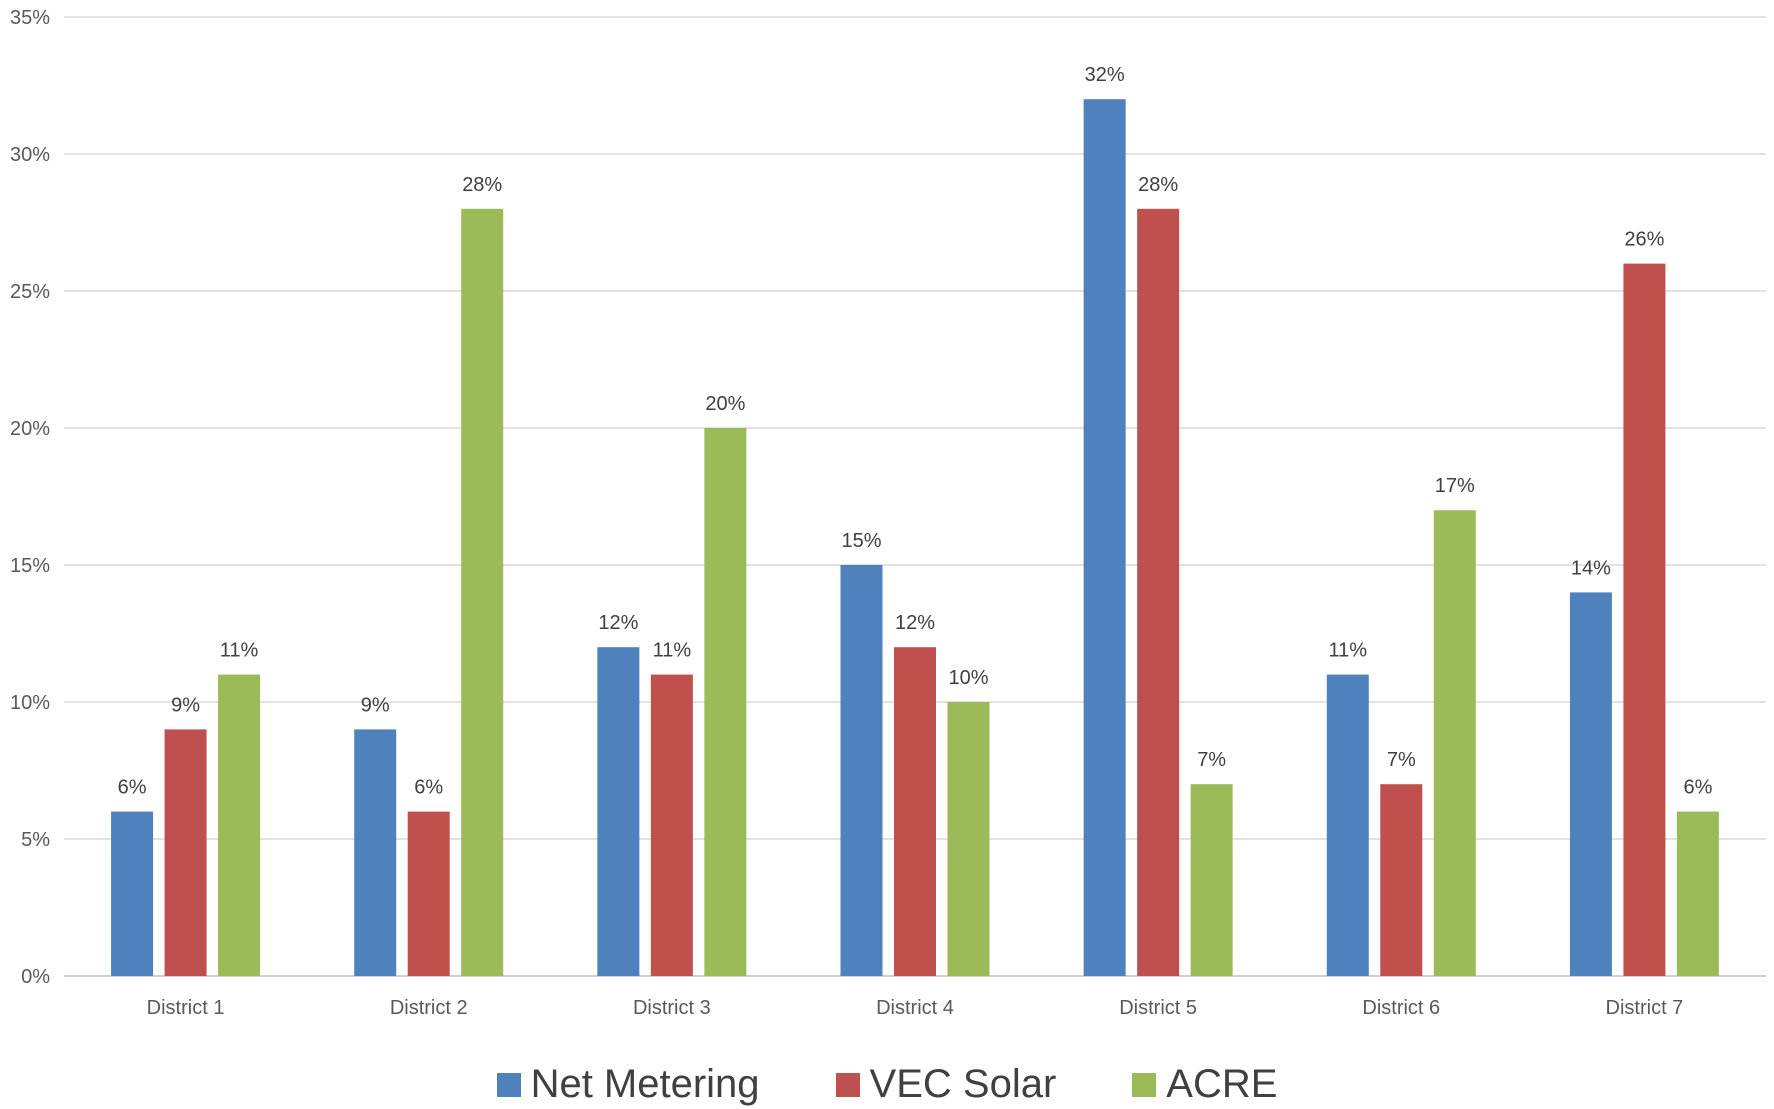 Image resolution: width=1774 pixels, height=1109 pixels. What do you see at coordinates (30, 703) in the screenshot?
I see `y-tick-label: 10%` at bounding box center [30, 703].